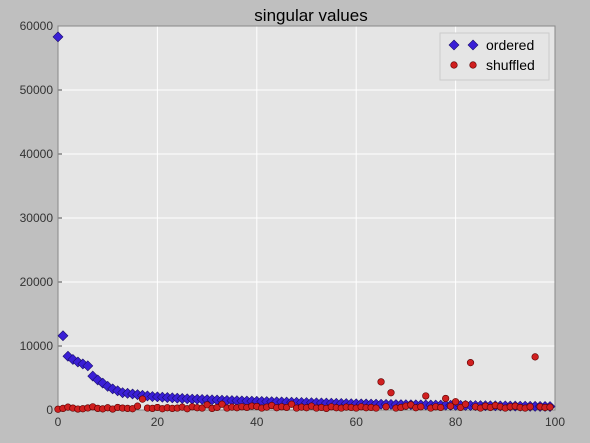 Image resolution: width=590 pixels, height=443 pixels. I want to click on y-tick-label: 10000, so click(37, 346).